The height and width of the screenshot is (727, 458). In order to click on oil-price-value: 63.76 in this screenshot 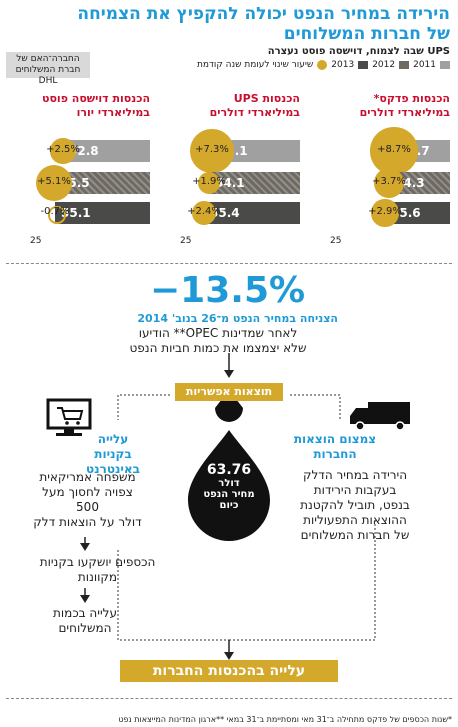, I will do `click(229, 470)`.